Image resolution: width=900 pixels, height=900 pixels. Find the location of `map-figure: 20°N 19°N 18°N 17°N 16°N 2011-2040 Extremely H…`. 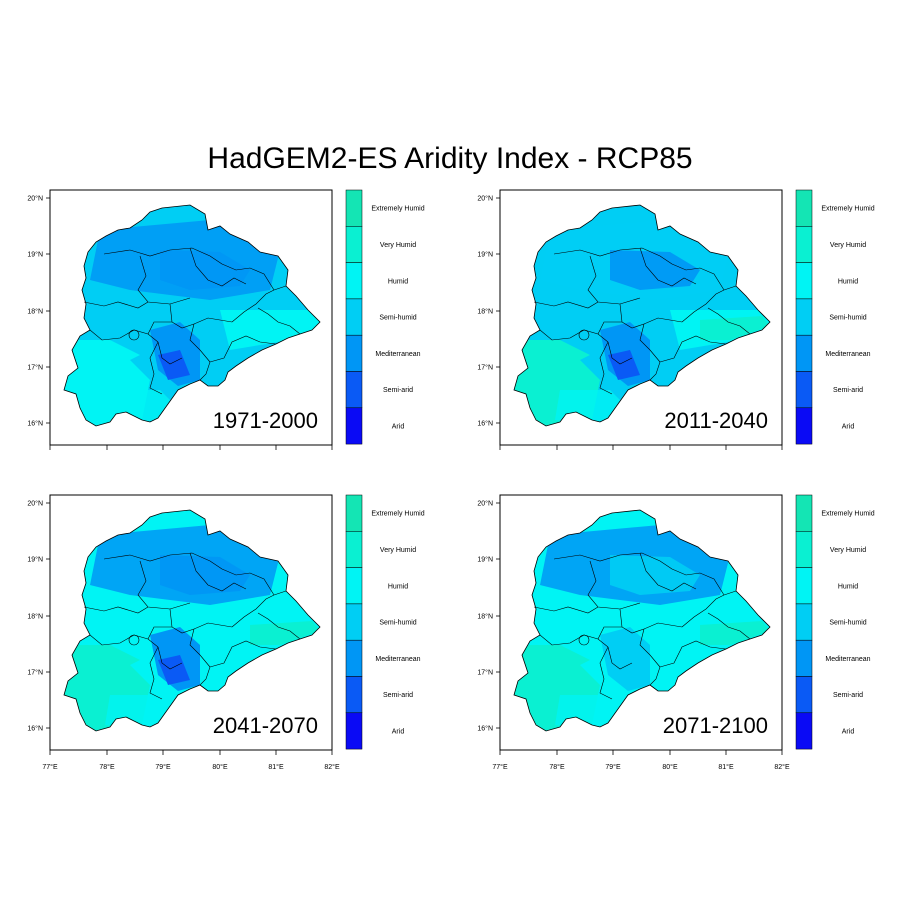

map-figure: 20°N 19°N 18°N 17°N 16°N 2011-2040 Extremely H… is located at coordinates (676, 319).